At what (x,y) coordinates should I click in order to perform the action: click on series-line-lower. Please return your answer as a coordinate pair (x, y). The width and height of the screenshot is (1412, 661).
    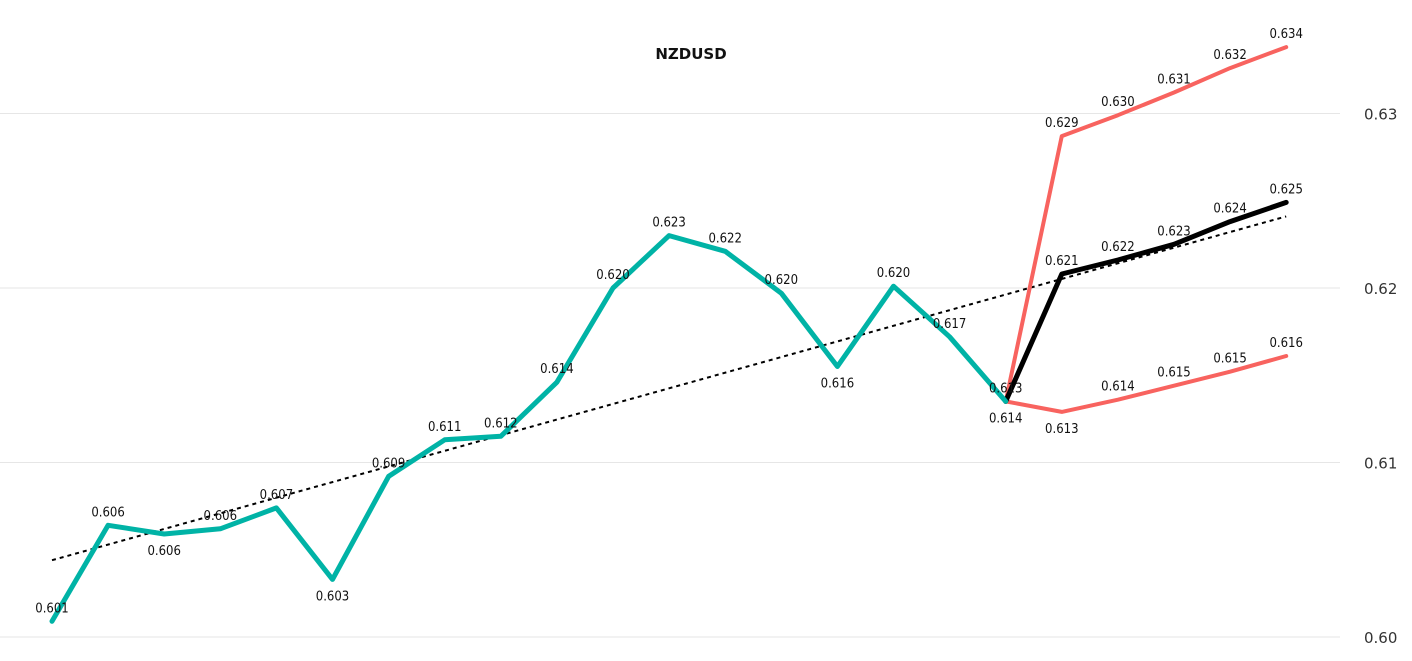
    Looking at the image, I should click on (1146, 384).